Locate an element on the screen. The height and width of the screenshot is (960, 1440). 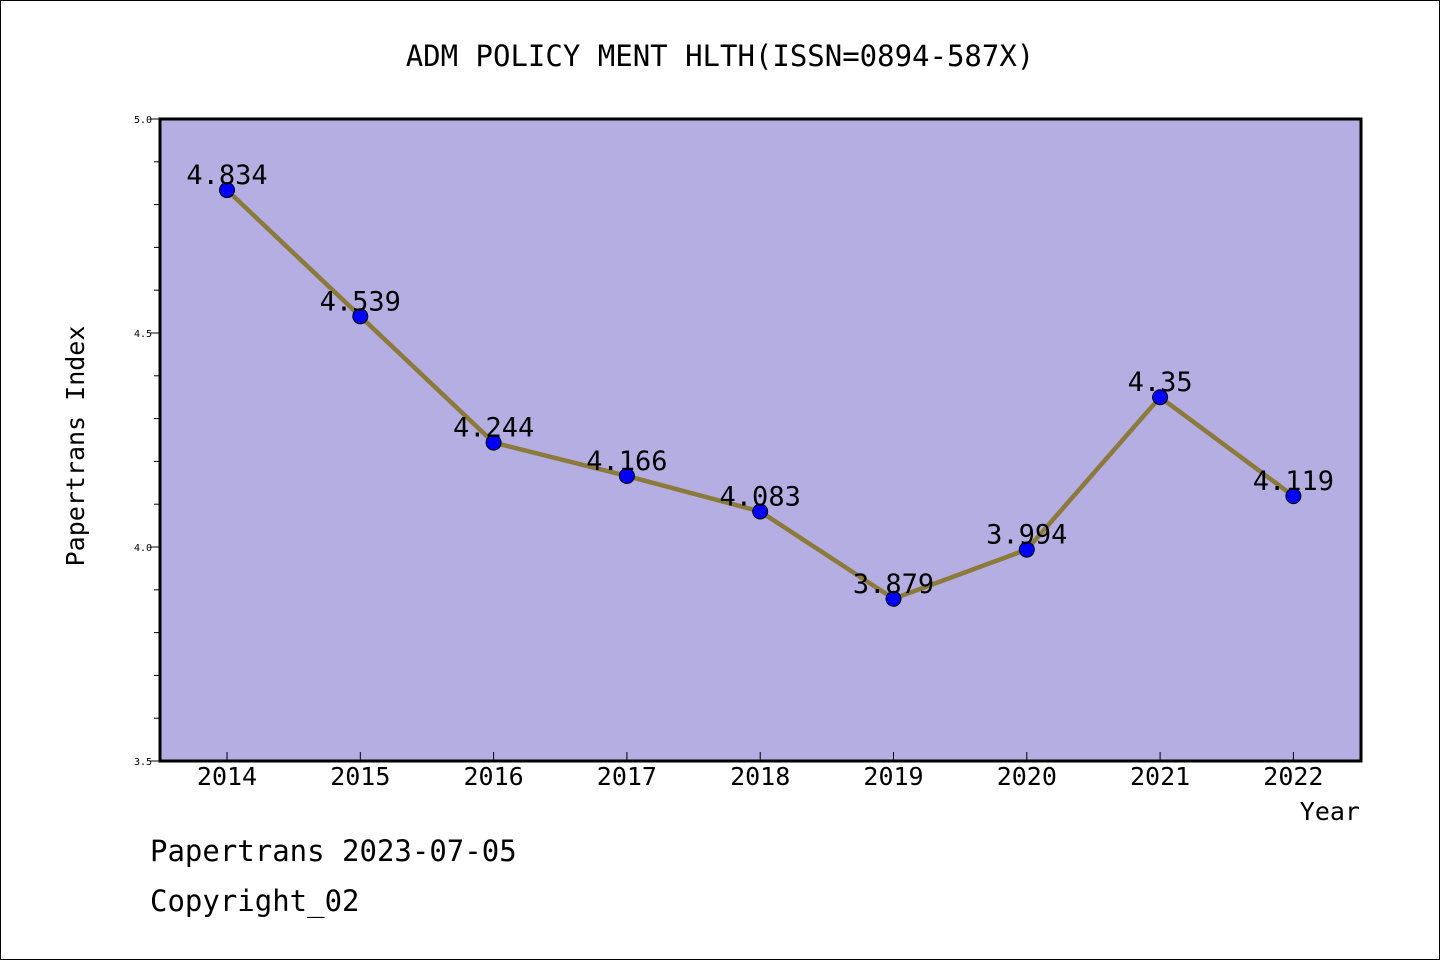
x-tick-label: 2021 is located at coordinates (1160, 776).